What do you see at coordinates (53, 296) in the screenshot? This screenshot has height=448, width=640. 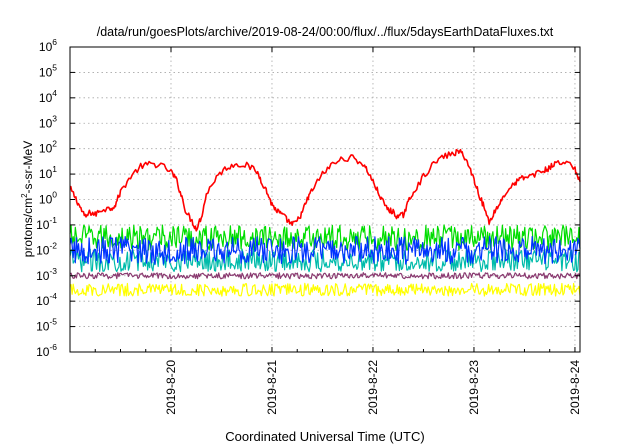 I see `y-tick-exp: -4` at bounding box center [53, 296].